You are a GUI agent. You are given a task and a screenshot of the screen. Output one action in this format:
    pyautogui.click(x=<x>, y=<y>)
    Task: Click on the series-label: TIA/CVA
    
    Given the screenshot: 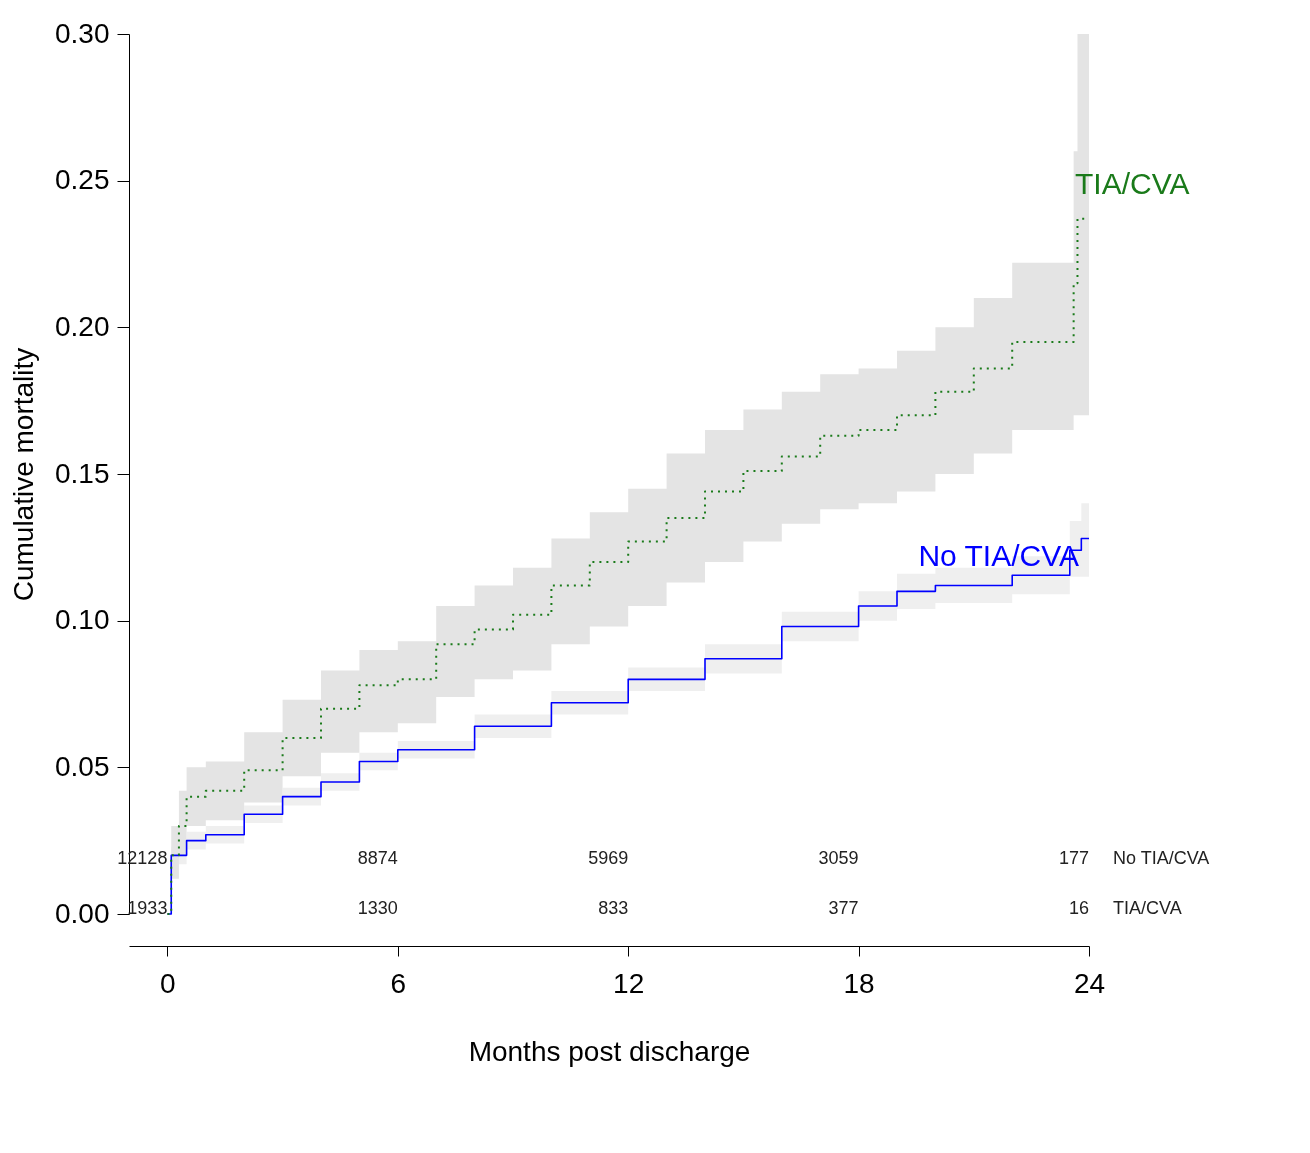 What is the action you would take?
    pyautogui.click(x=1132, y=183)
    